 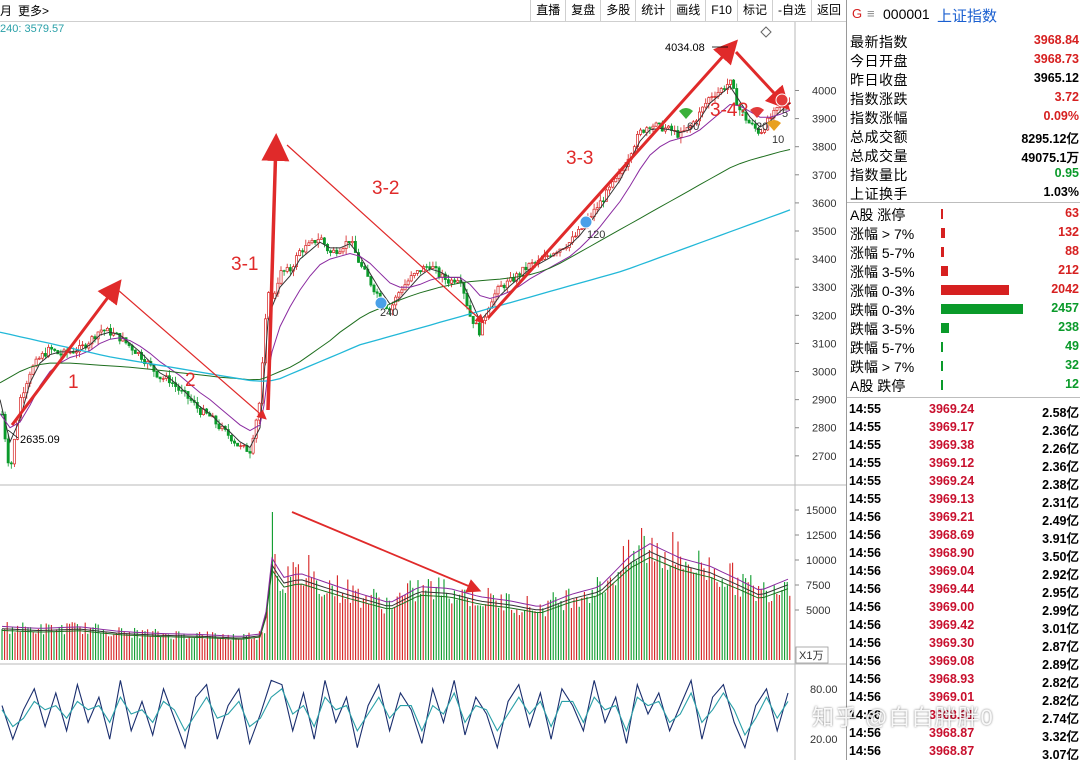 What do you see at coordinates (963, 192) in the screenshot?
I see `stat-row: 上证换手 1.03%` at bounding box center [963, 192].